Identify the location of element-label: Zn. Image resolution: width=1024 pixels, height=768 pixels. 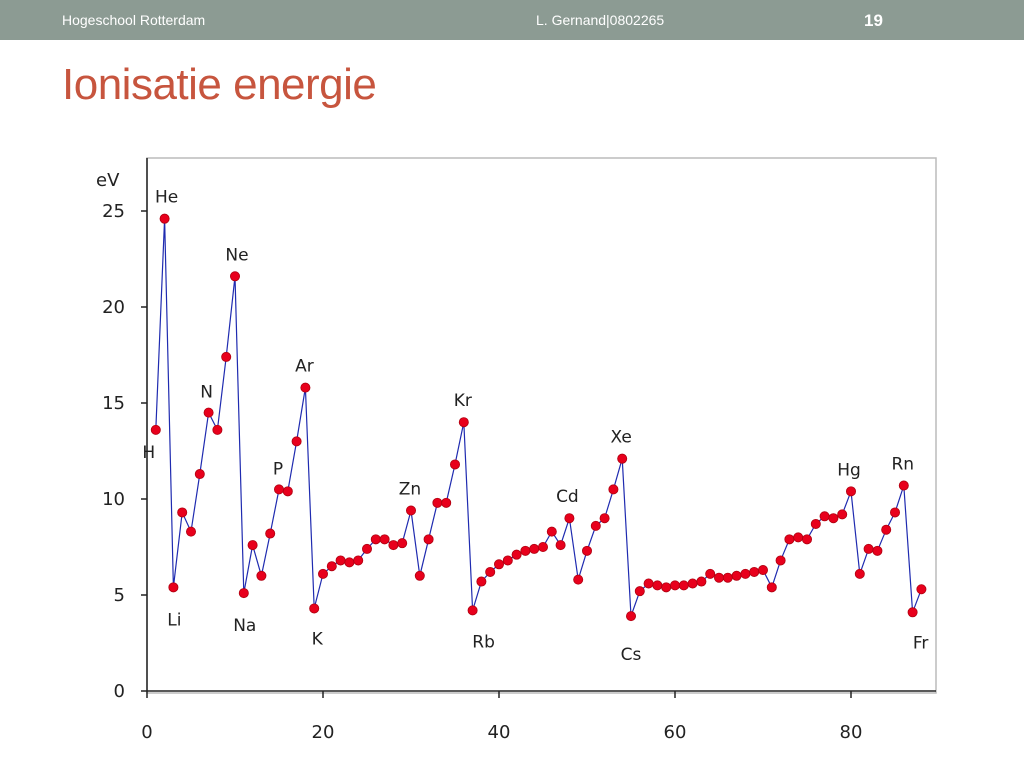
(410, 490).